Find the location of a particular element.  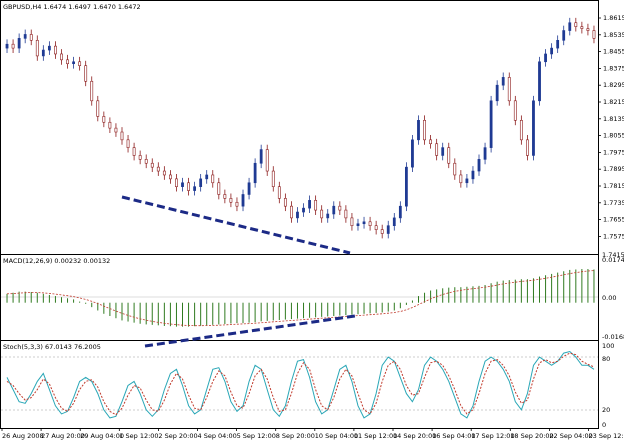

macd-layer is located at coordinates (300, 298).